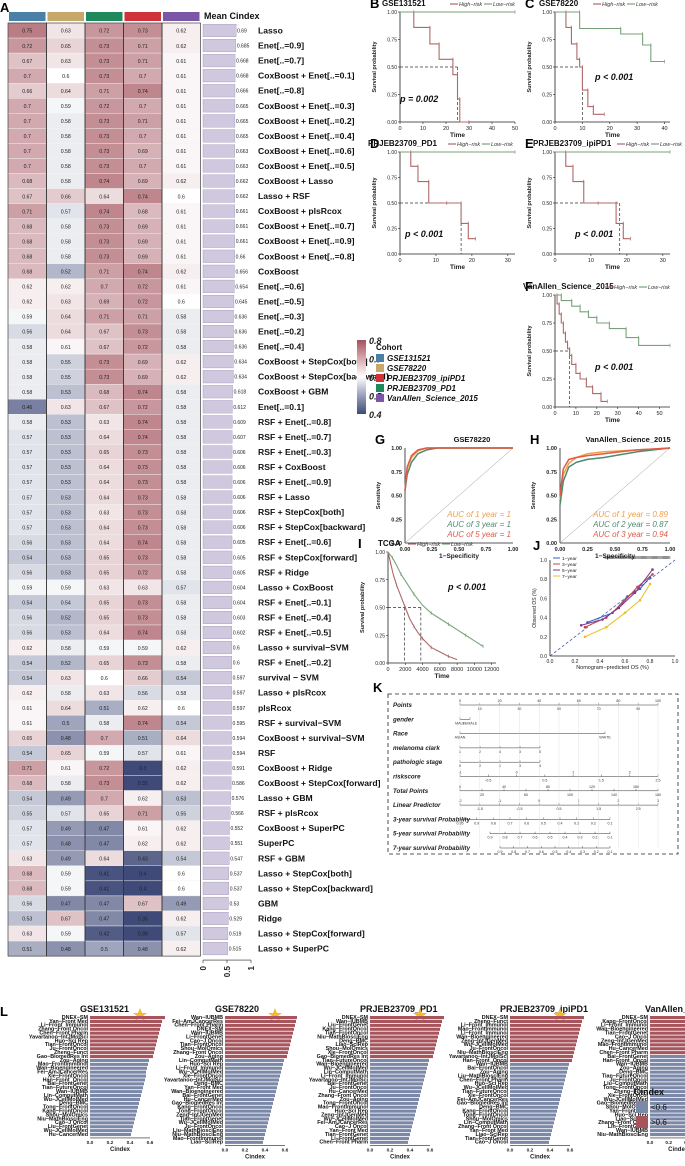  What do you see at coordinates (345, 1030) in the screenshot?
I see `bar-label: Kang−FrontOncol` at bounding box center [345, 1030].